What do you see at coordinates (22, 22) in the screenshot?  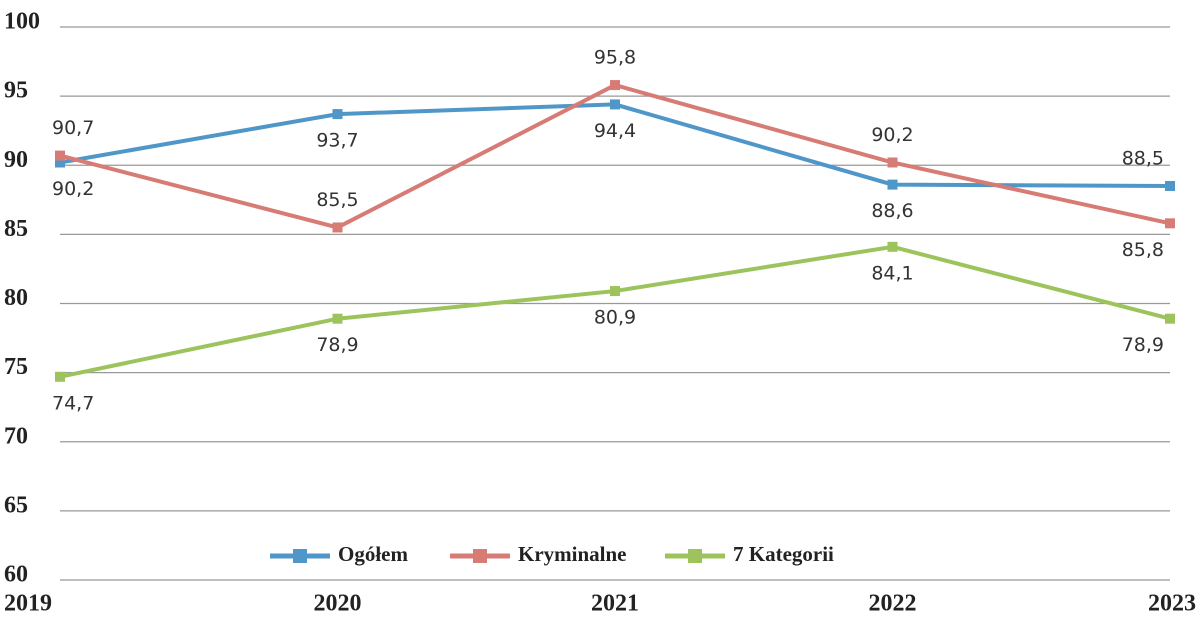 I see `y-tick-label: 100` at bounding box center [22, 22].